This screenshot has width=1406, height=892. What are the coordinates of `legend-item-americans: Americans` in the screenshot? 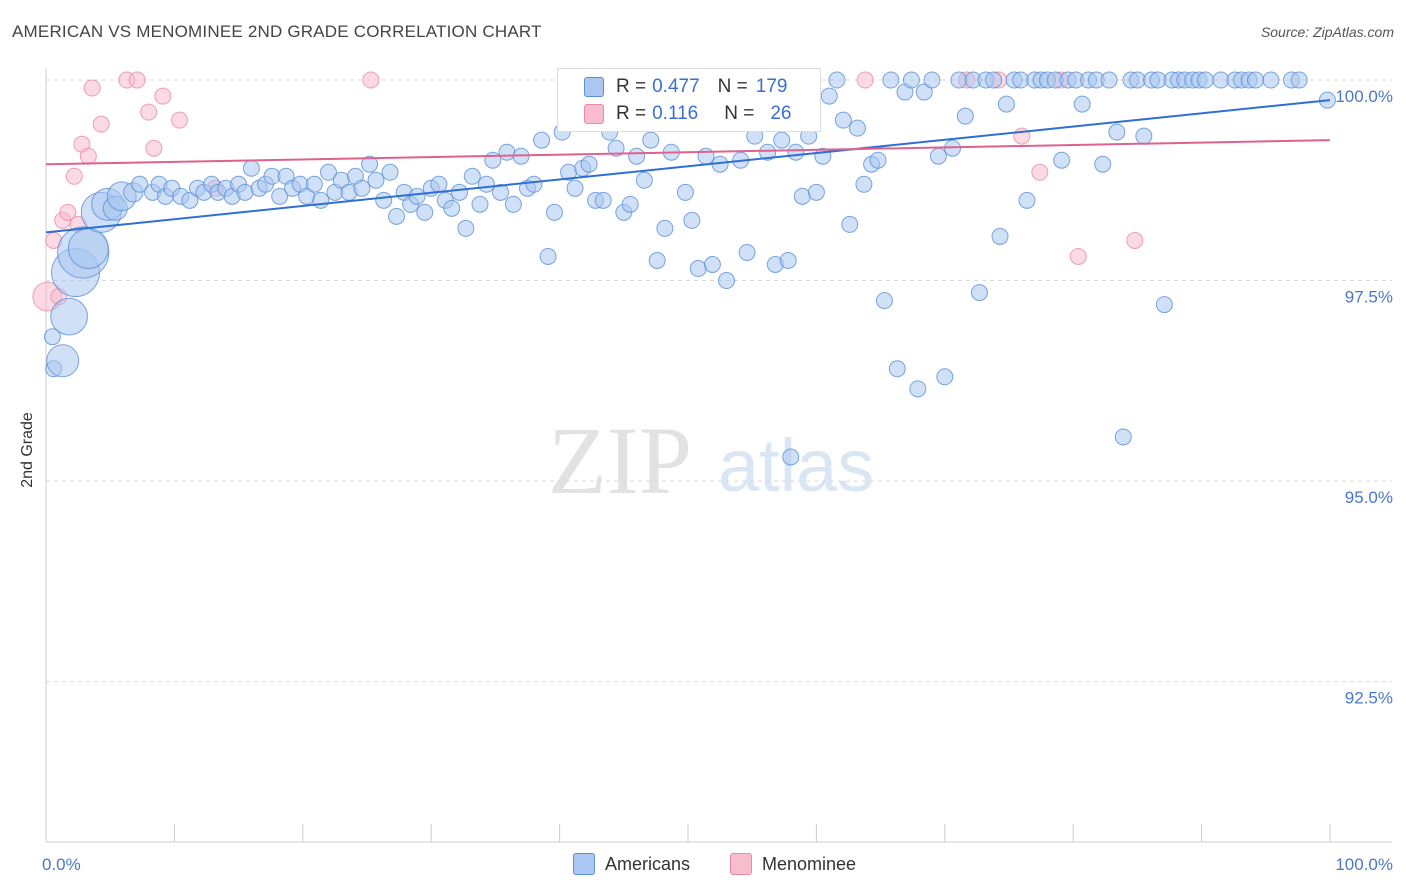 It's located at (631, 864).